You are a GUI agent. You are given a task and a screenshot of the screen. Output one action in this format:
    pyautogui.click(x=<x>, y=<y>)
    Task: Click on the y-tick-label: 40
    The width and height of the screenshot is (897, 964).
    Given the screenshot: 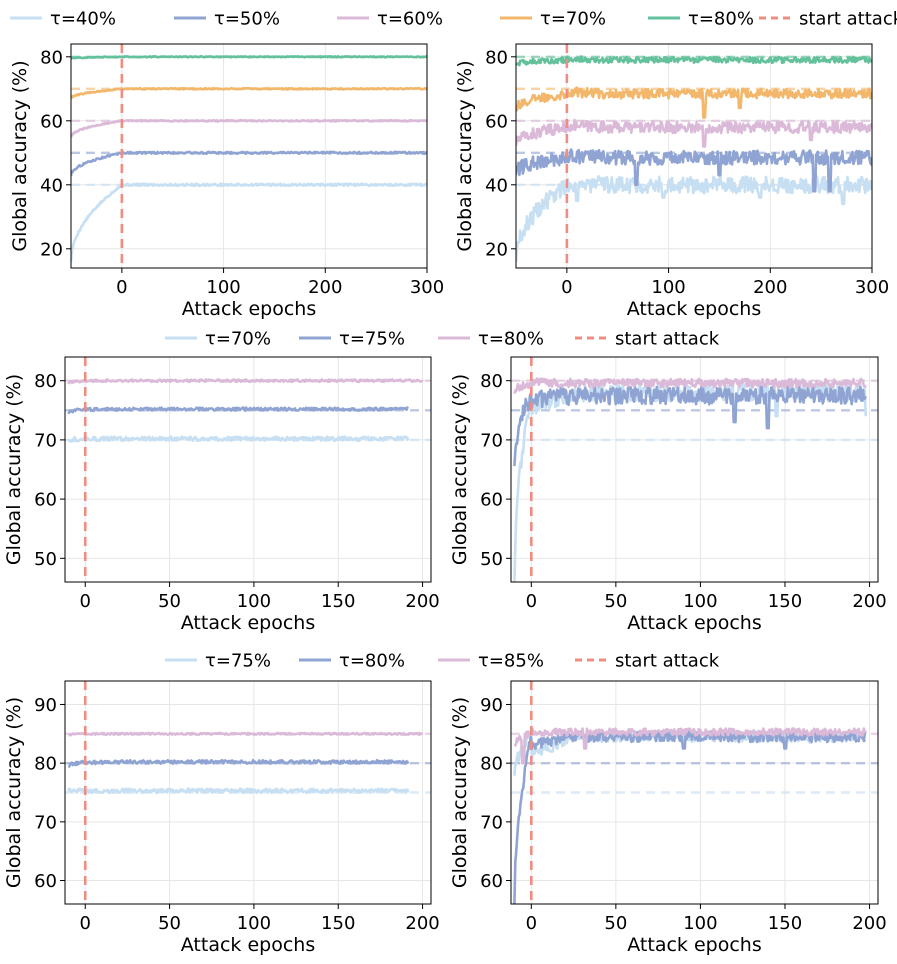 What is the action you would take?
    pyautogui.click(x=51, y=185)
    